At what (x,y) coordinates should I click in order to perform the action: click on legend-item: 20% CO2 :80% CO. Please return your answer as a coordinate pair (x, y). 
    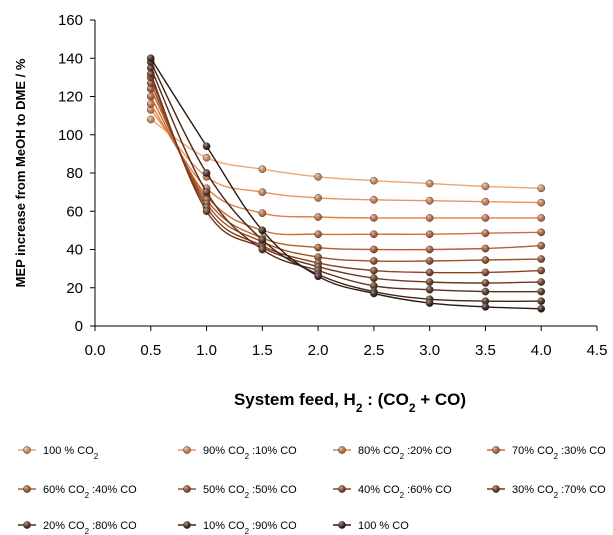
    Looking at the image, I should click on (77, 527).